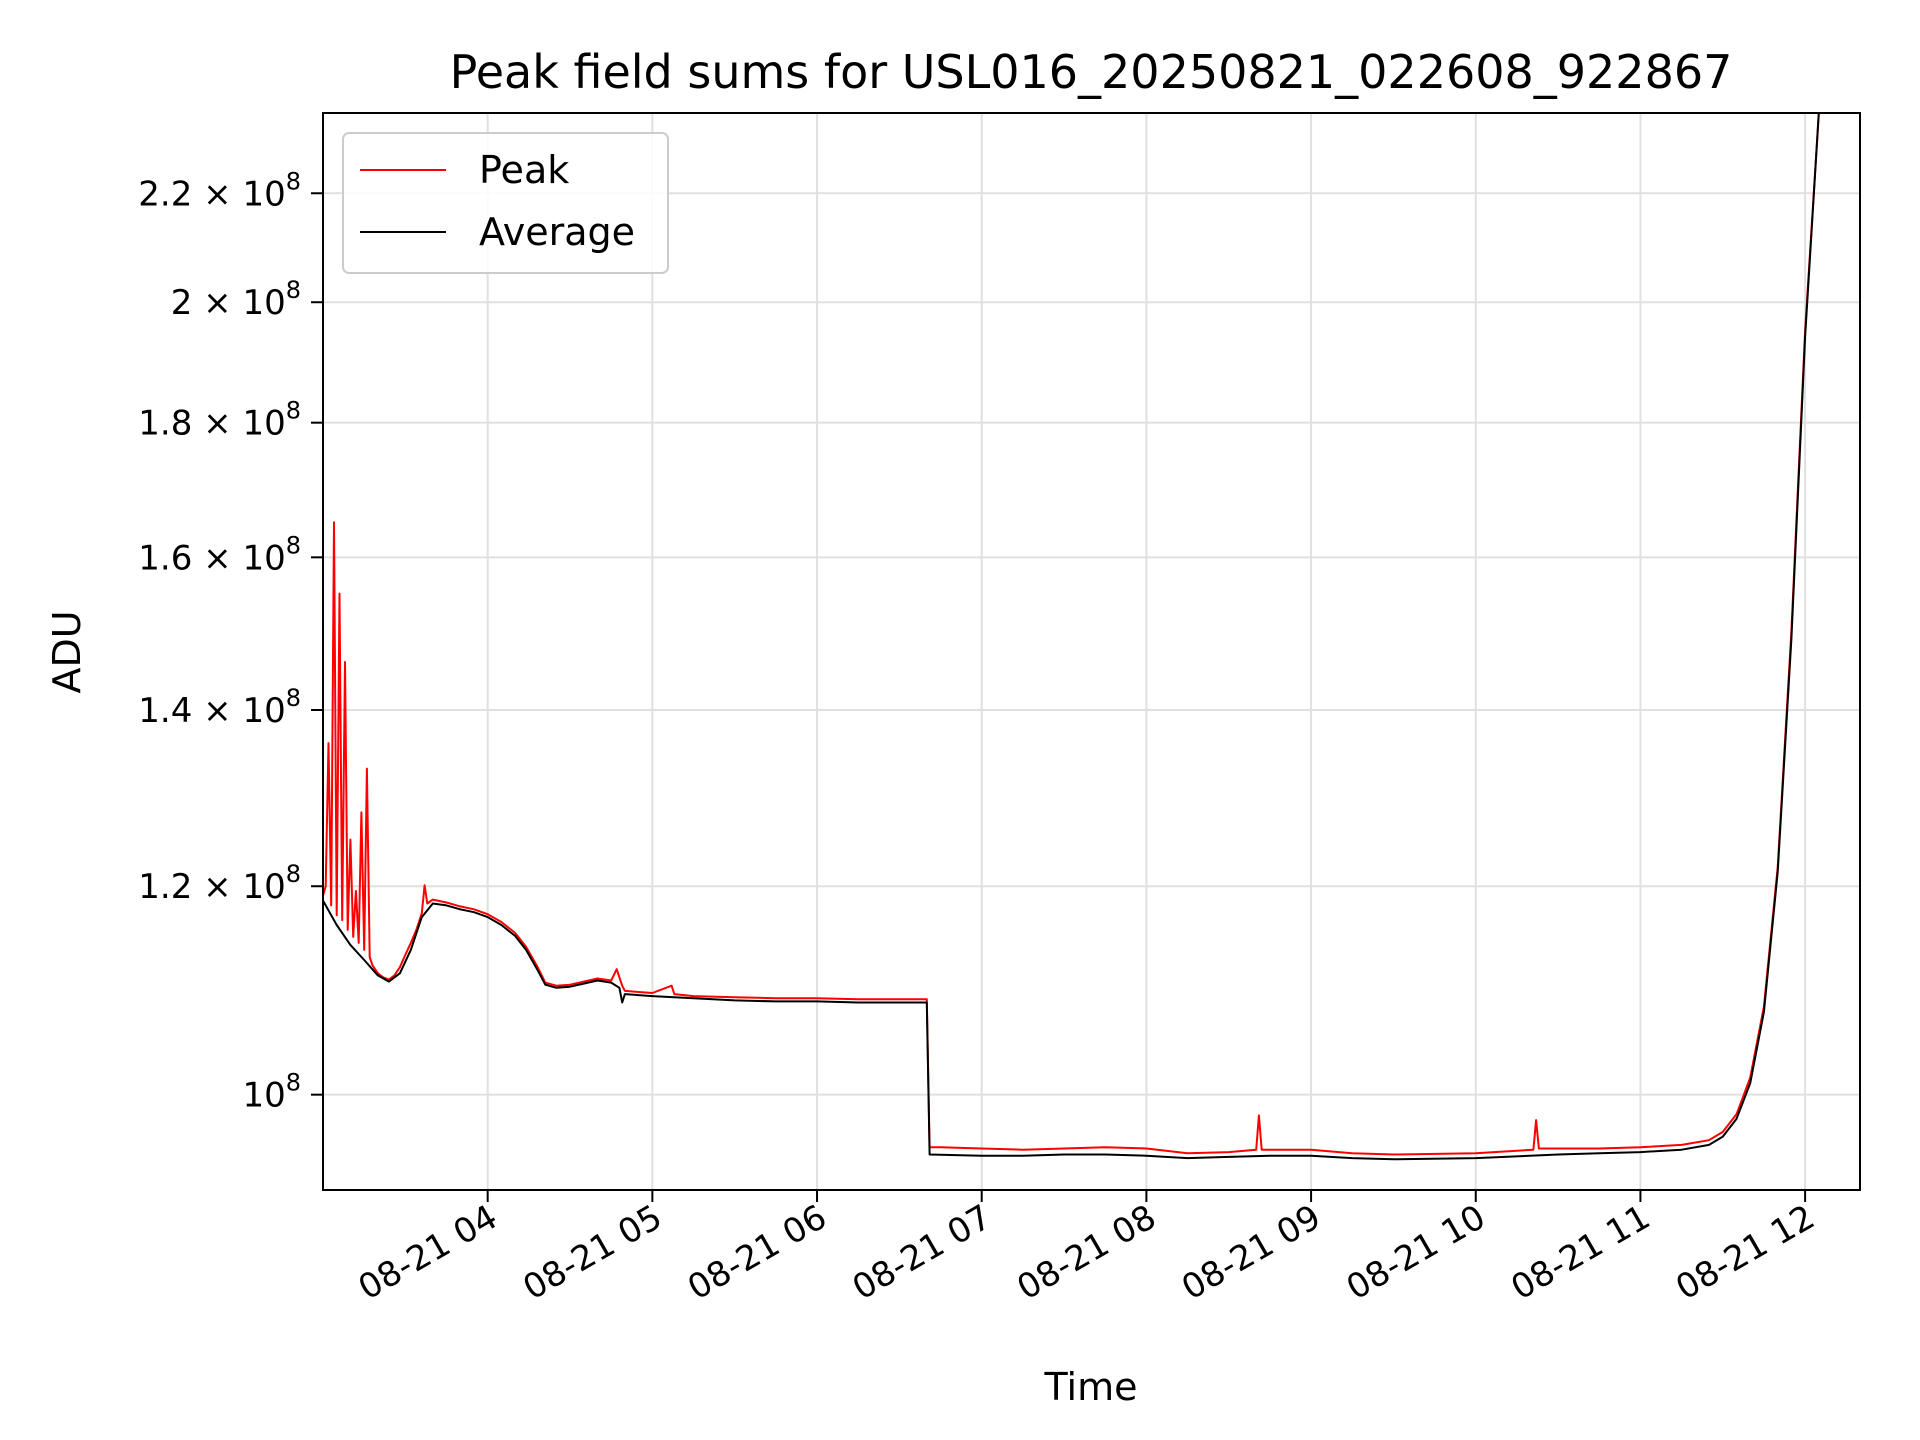 The width and height of the screenshot is (1920, 1440). I want to click on y-tick-label: 1.8 × 108, so click(219, 420).